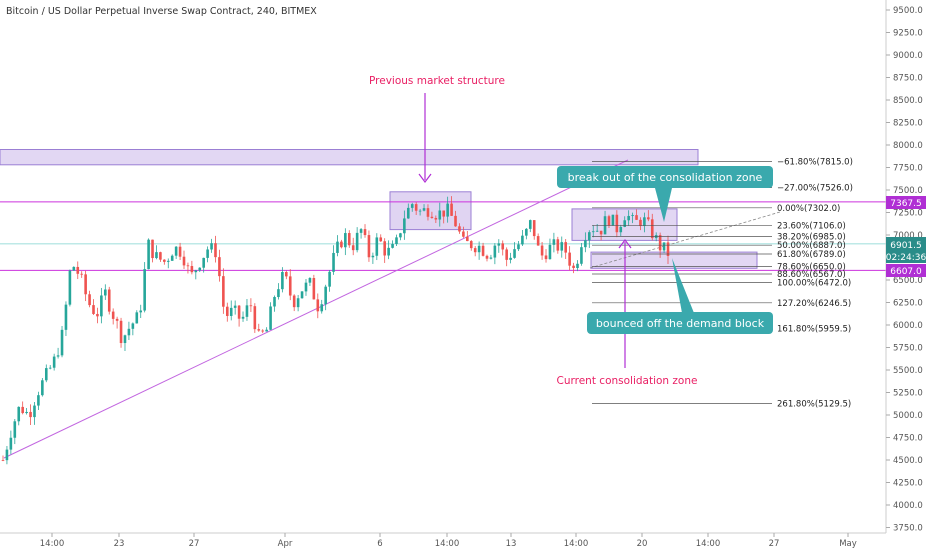 The height and width of the screenshot is (550, 932). What do you see at coordinates (665, 194) in the screenshot?
I see `breakout-callout: break out of the consolidation zone` at bounding box center [665, 194].